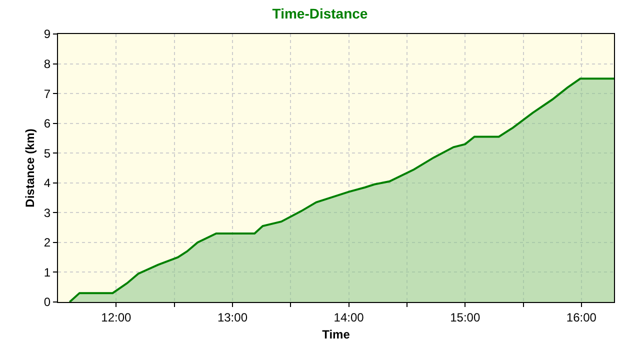 The height and width of the screenshot is (350, 640). I want to click on y-tick-label: 9, so click(47, 34).